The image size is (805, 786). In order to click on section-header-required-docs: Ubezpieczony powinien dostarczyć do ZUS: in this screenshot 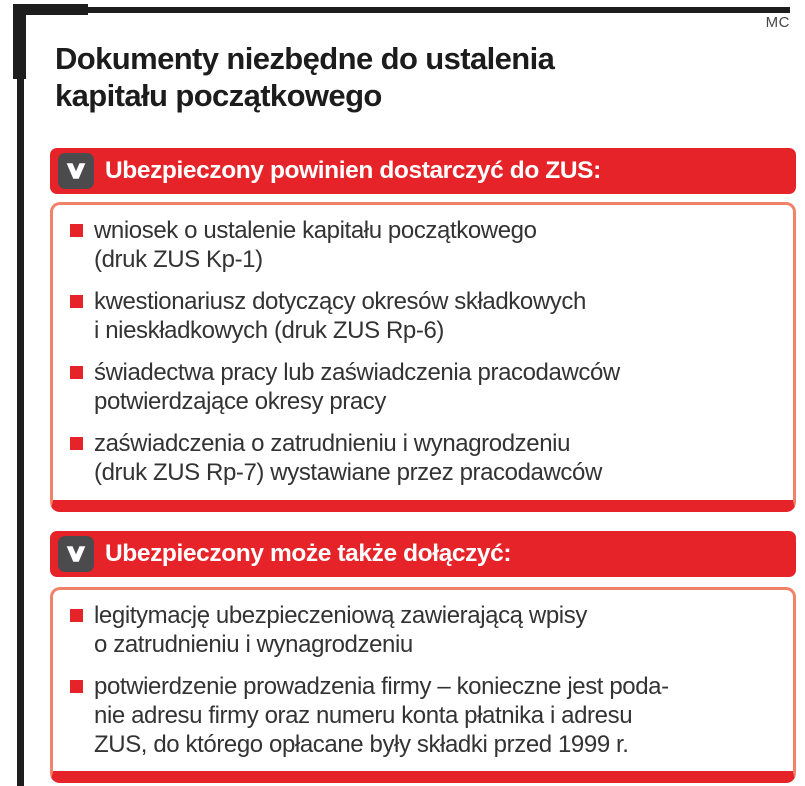, I will do `click(423, 171)`.